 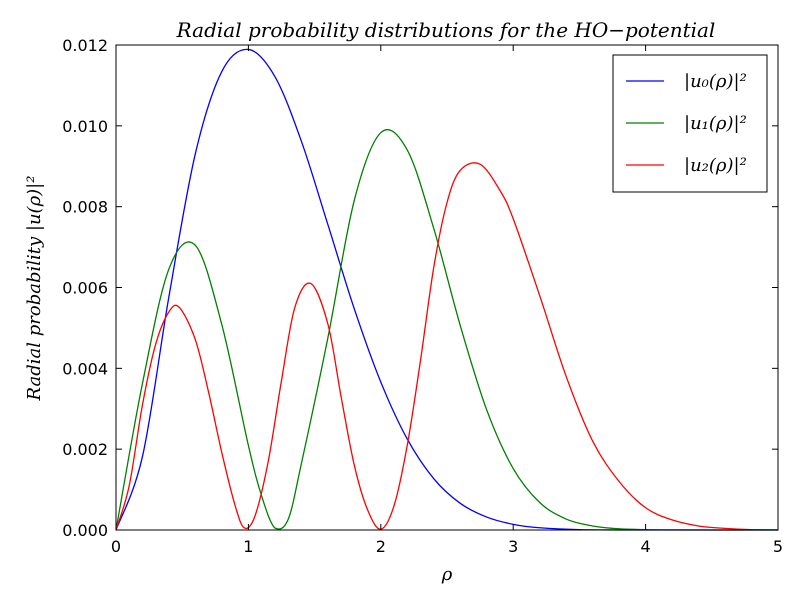 I want to click on y-tick-label: 0.008, so click(x=85, y=207).